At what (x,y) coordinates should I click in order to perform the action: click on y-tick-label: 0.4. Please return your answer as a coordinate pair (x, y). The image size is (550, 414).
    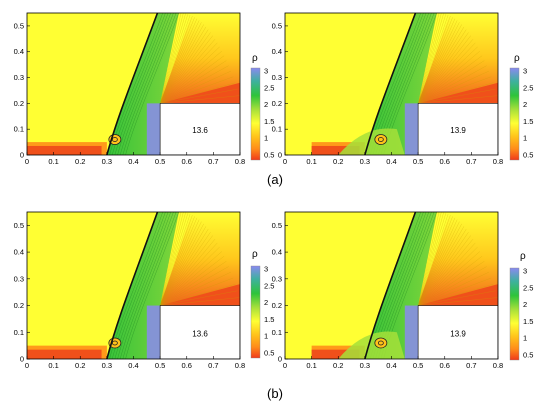
    Looking at the image, I should click on (19, 252).